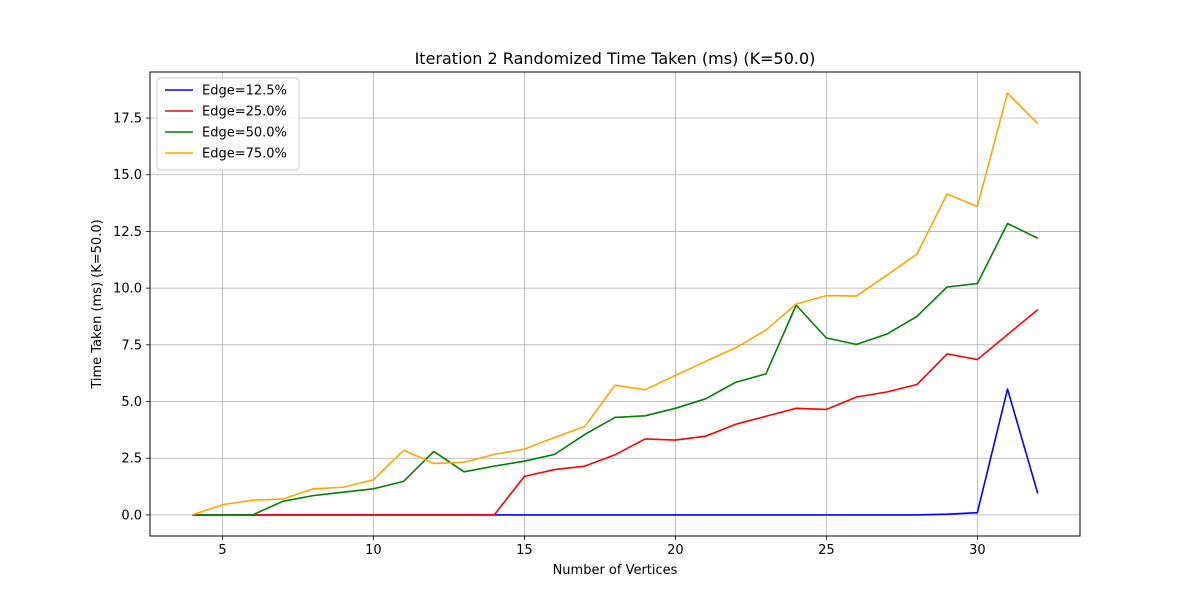  I want to click on x-tick-label: 25, so click(826, 550).